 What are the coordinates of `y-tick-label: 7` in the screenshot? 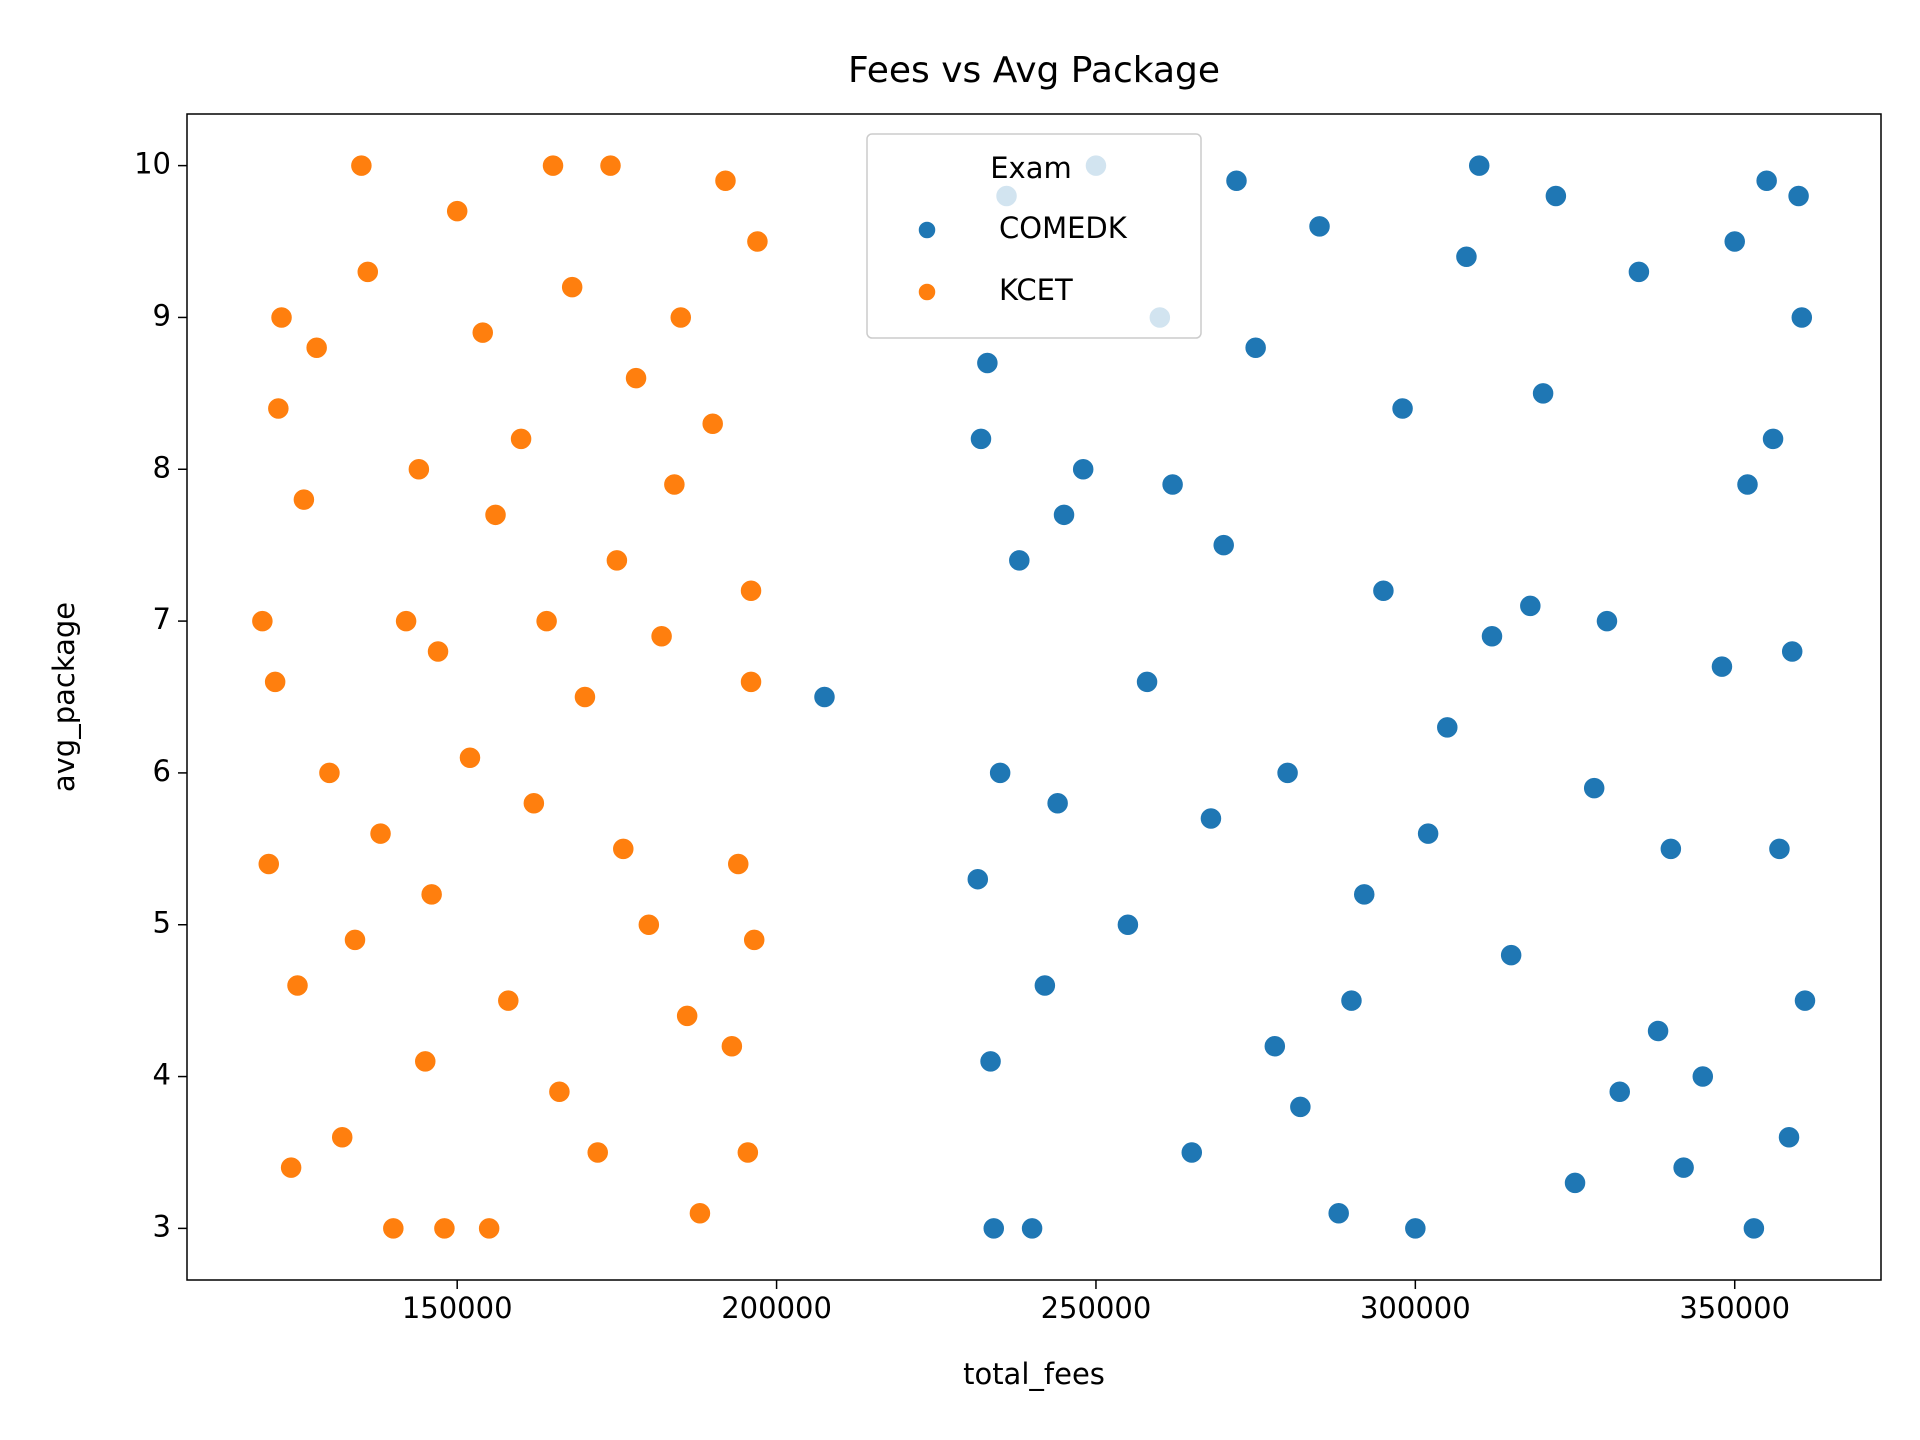 It's located at (162, 619).